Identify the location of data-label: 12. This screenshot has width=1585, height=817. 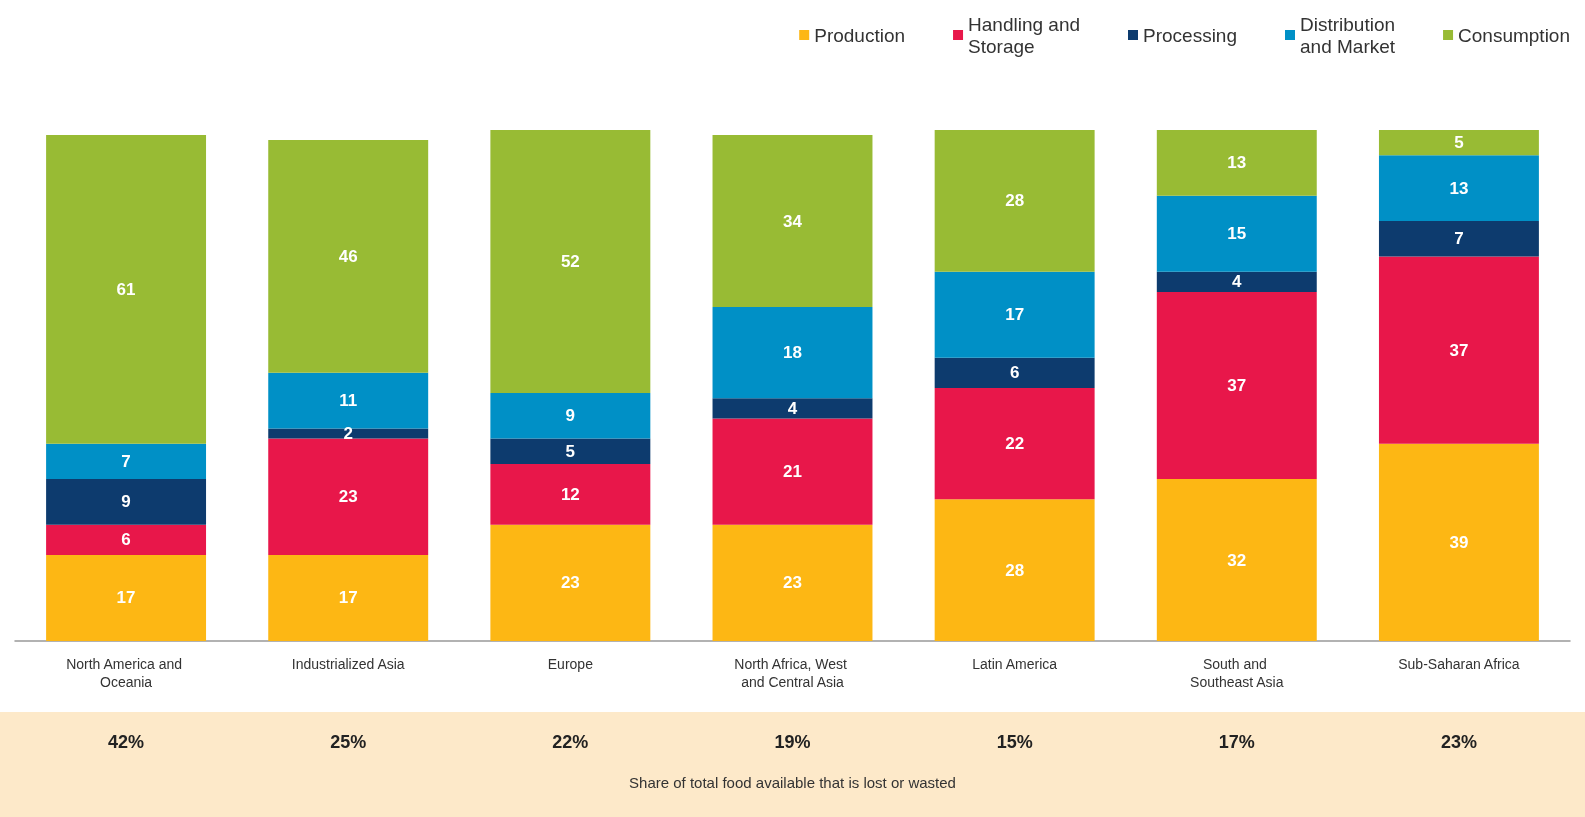
(570, 494).